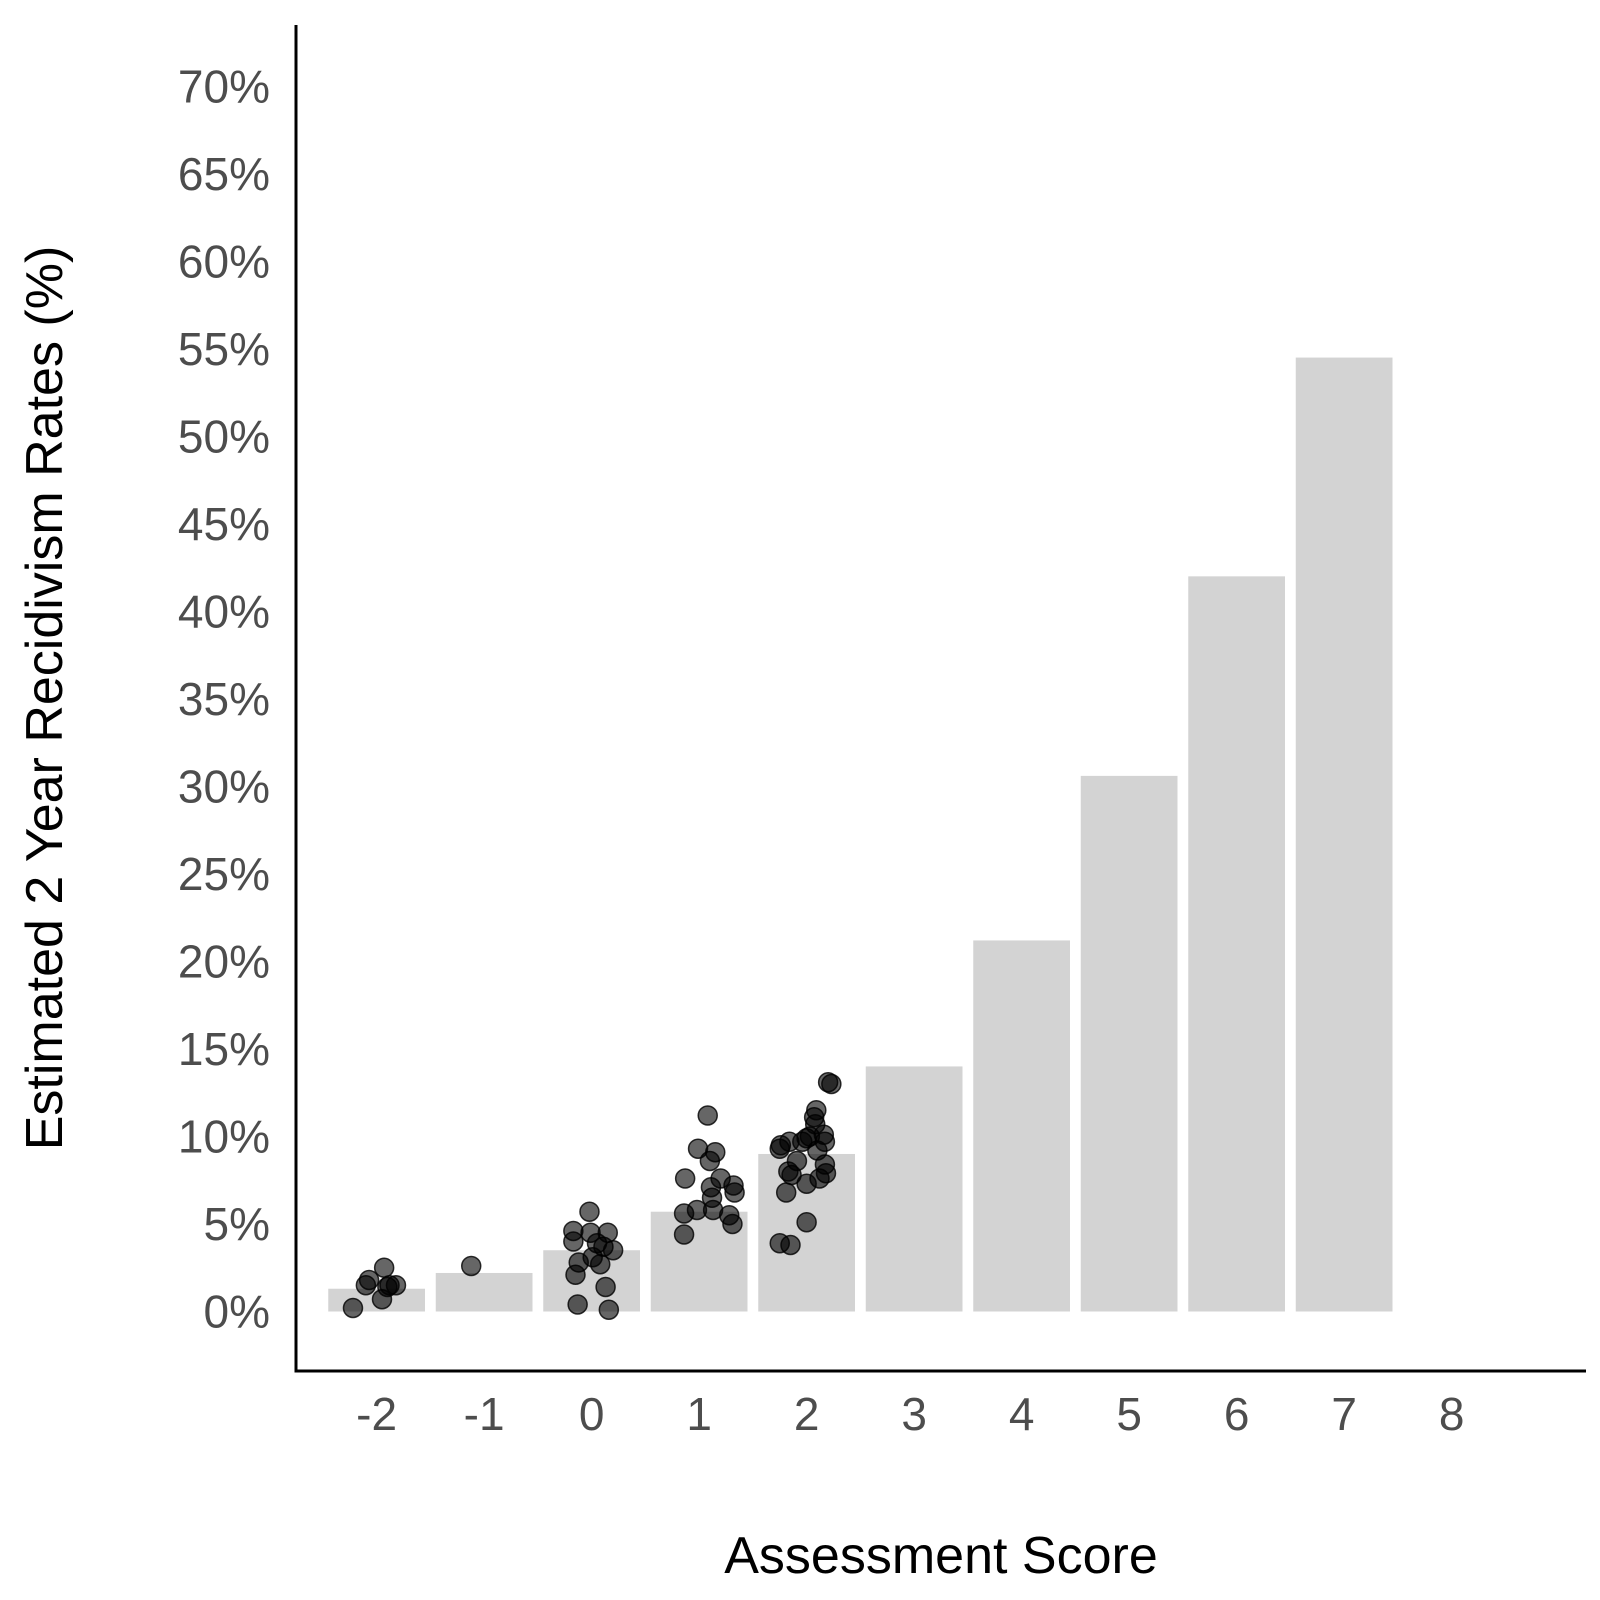 The height and width of the screenshot is (1600, 1600). What do you see at coordinates (1344, 1414) in the screenshot?
I see `x-tick-label: 7` at bounding box center [1344, 1414].